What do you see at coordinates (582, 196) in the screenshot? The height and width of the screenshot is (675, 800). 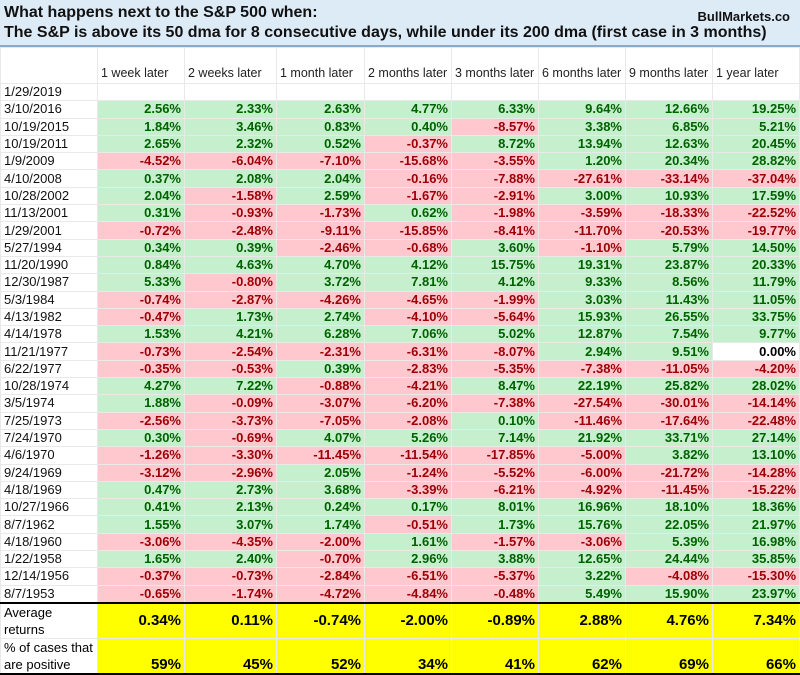 I see `return-cell: 3.00%` at bounding box center [582, 196].